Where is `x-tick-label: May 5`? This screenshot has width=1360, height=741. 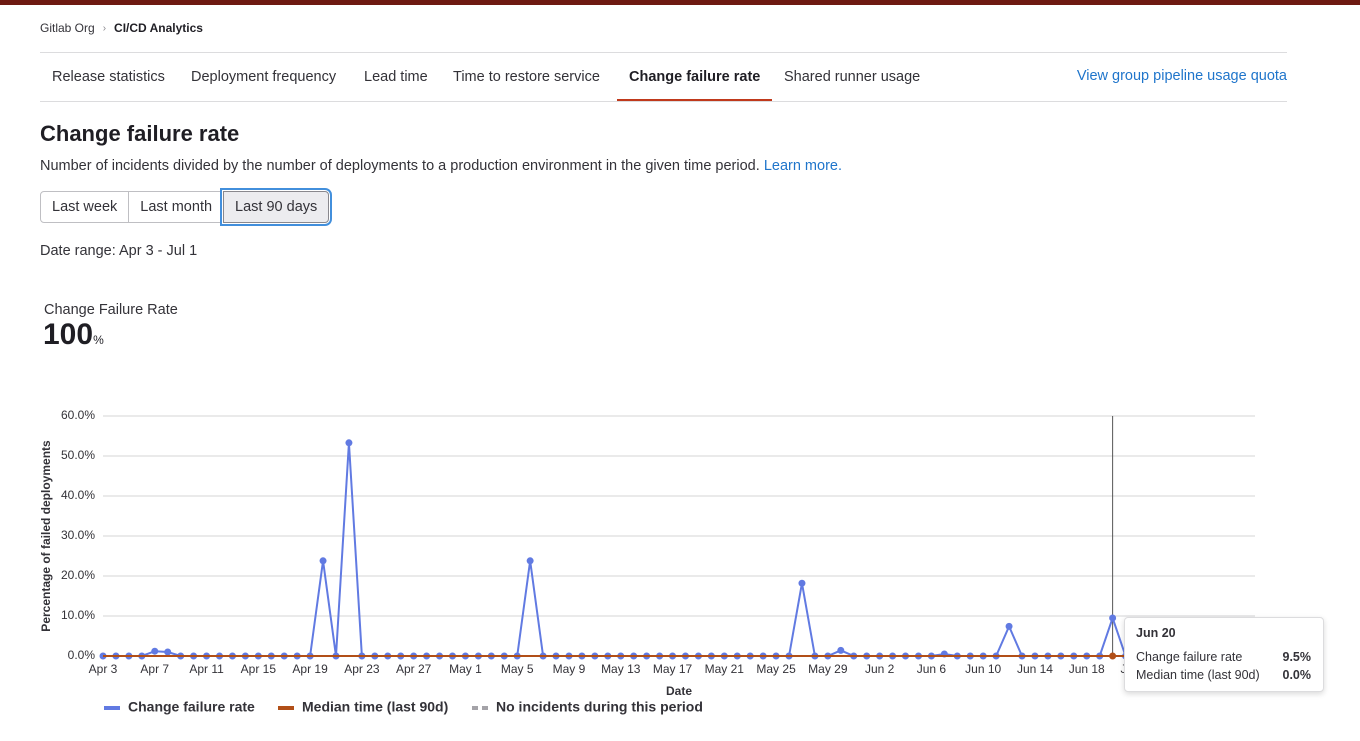 x-tick-label: May 5 is located at coordinates (517, 669).